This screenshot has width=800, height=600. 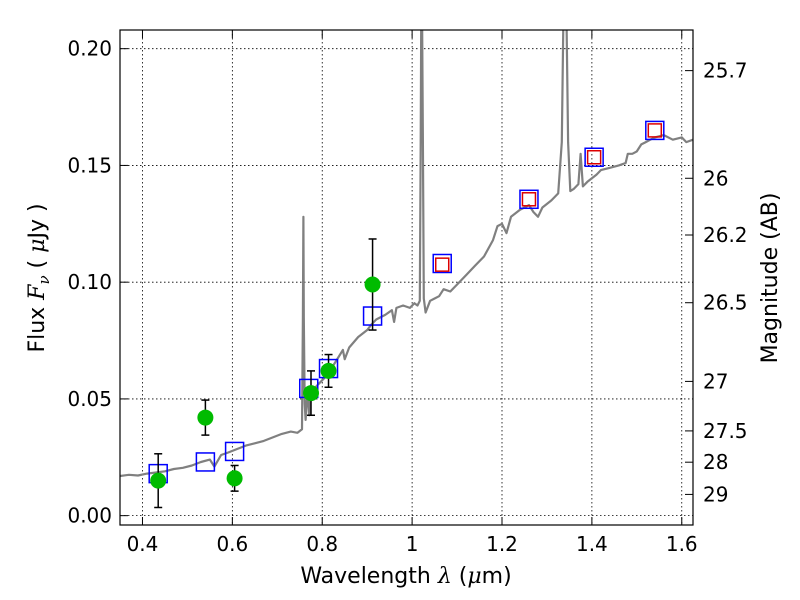 I want to click on y-tick-label: 0.20, so click(x=89, y=49).